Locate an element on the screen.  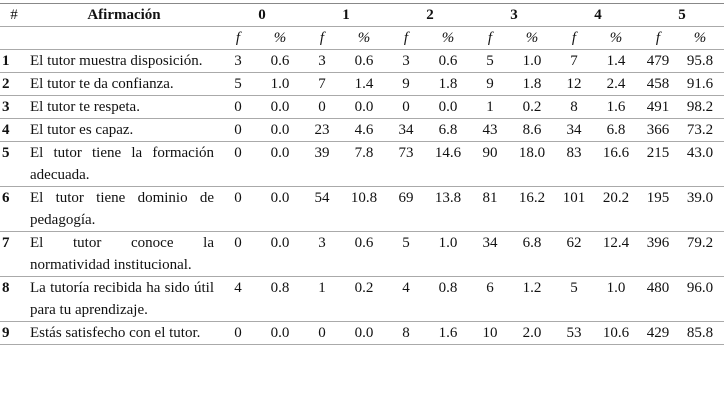
row-number: 7 is located at coordinates (6, 243).